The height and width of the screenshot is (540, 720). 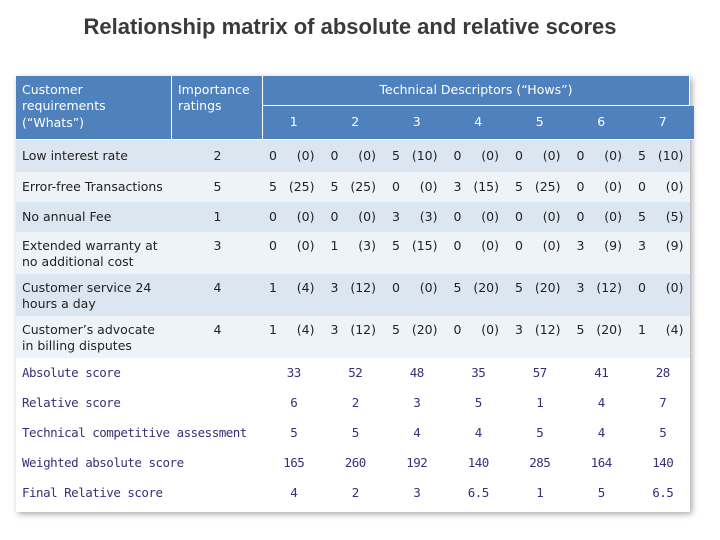 What do you see at coordinates (478, 123) in the screenshot?
I see `column-number: 4` at bounding box center [478, 123].